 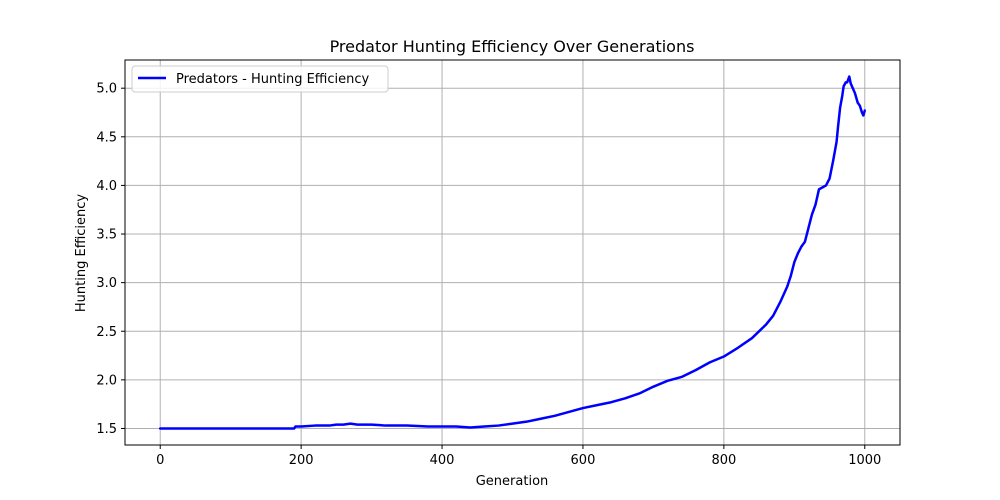 I want to click on y-tick-label: 5.0, so click(x=106, y=89).